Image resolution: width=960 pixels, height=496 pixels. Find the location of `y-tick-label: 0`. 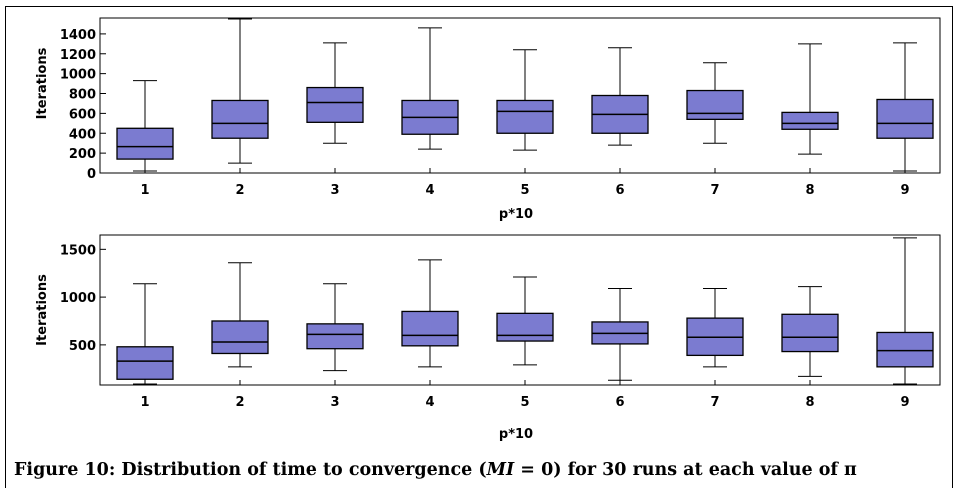

y-tick-label: 0 is located at coordinates (91, 174).